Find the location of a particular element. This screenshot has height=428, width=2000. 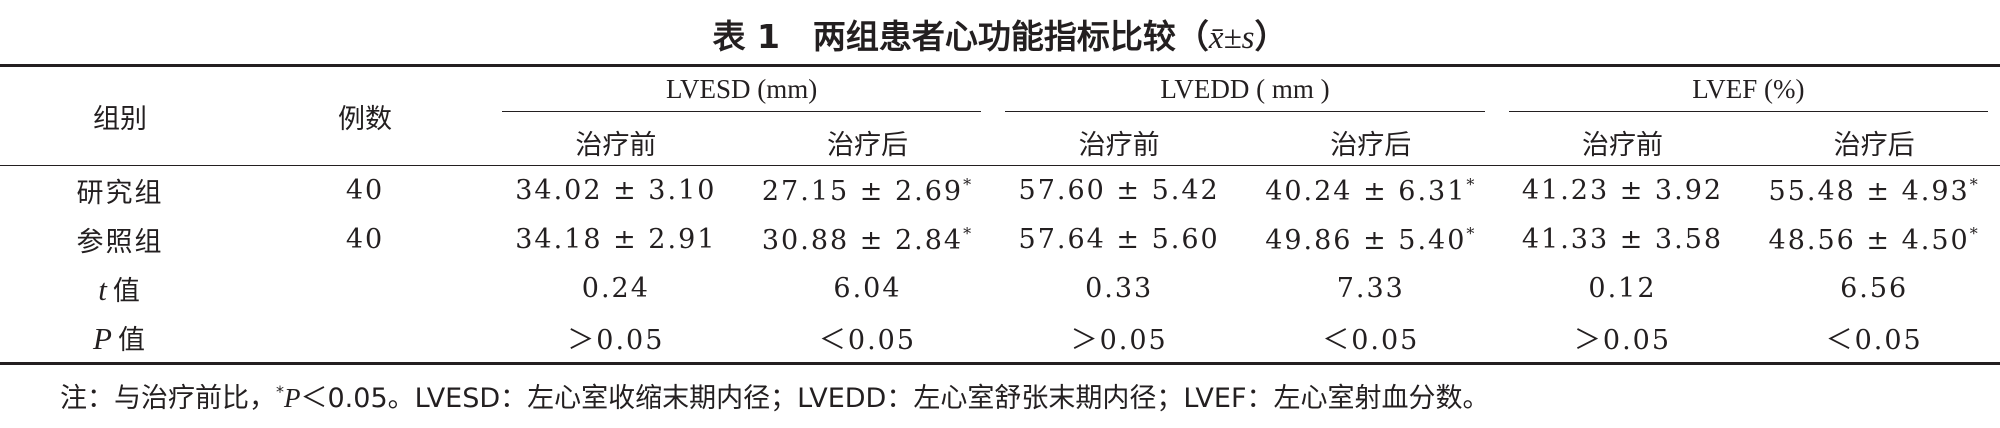

group-label: LVEDD ( mm ) is located at coordinates (1245, 93).